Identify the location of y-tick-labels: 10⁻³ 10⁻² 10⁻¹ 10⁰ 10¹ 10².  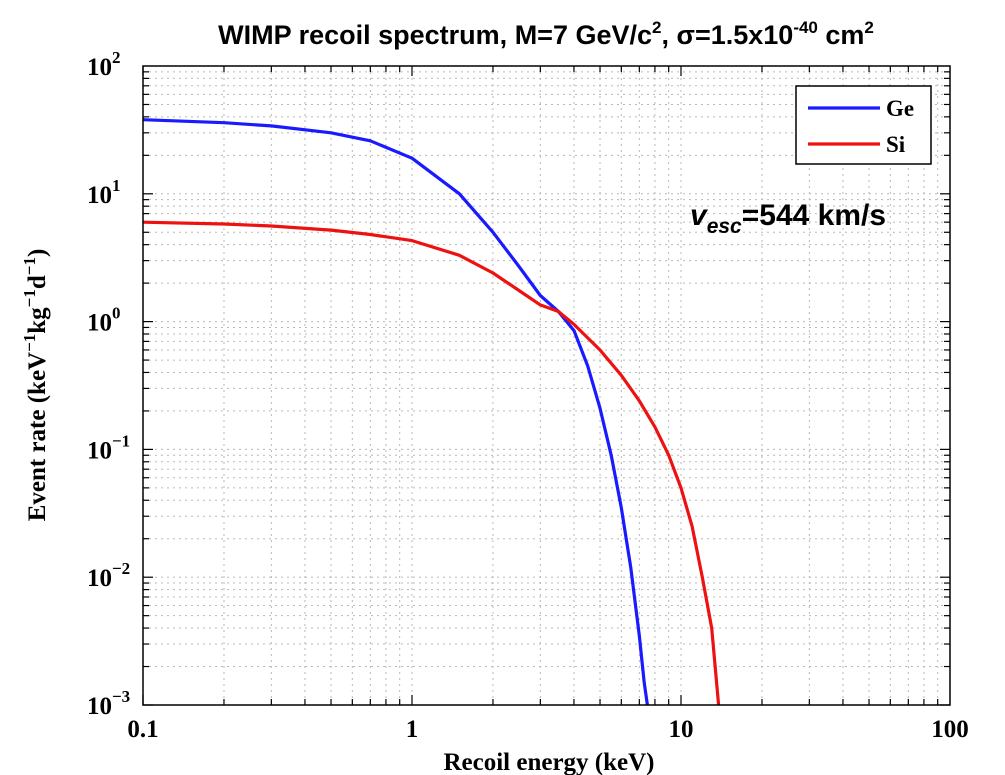
(108, 384).